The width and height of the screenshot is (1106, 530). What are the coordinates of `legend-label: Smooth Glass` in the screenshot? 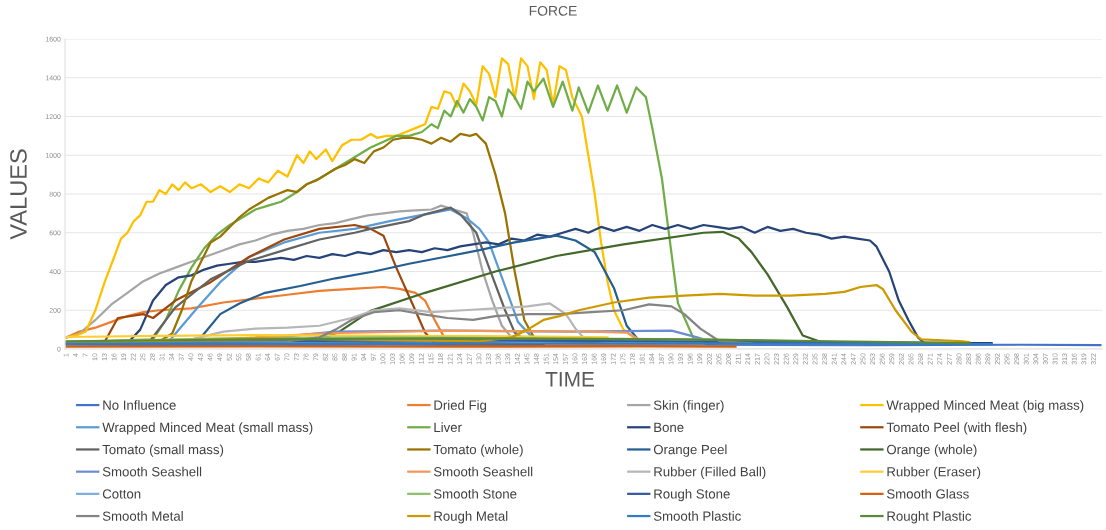 It's located at (927, 493).